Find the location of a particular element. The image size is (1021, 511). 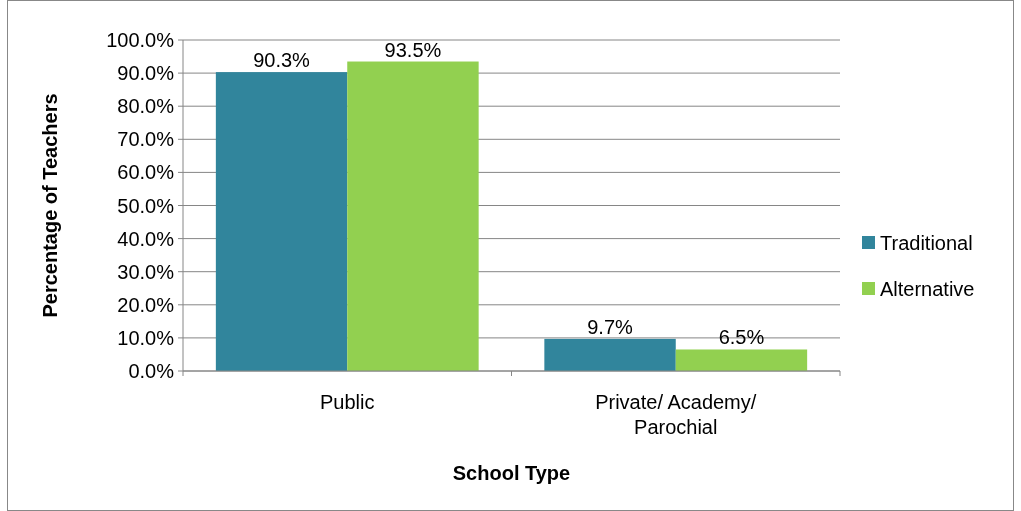

x-axis-title: School Type is located at coordinates (511, 473).